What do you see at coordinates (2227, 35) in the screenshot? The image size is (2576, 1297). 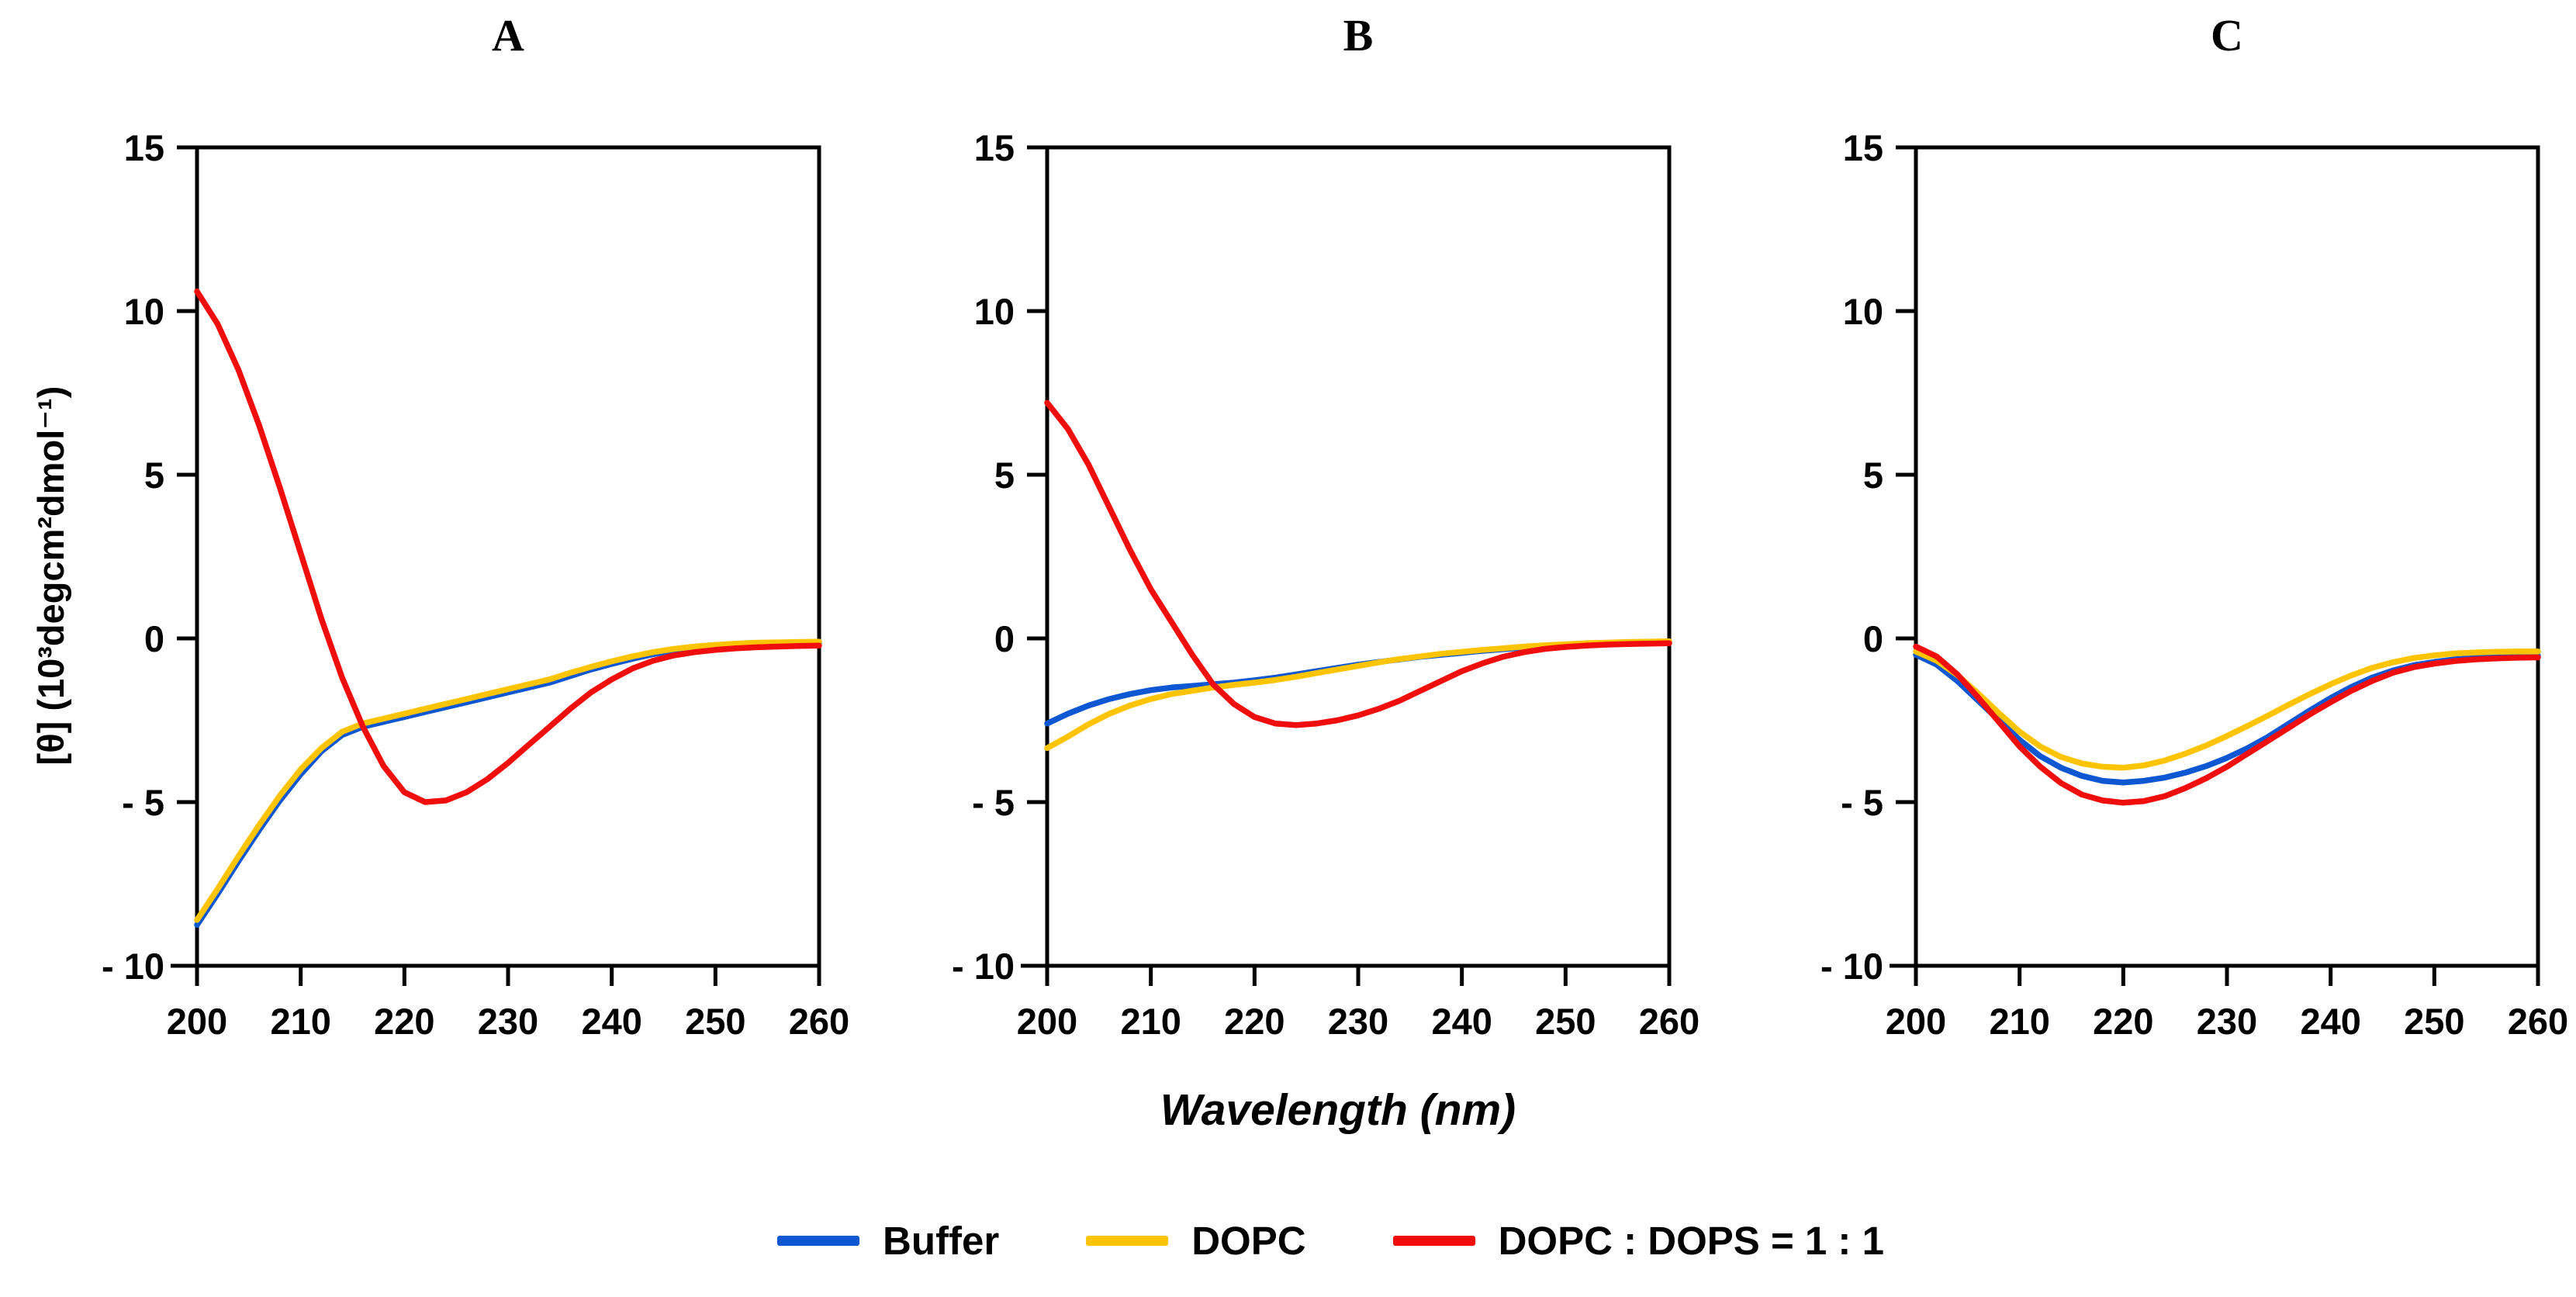 I see `panel-c-title: C` at bounding box center [2227, 35].